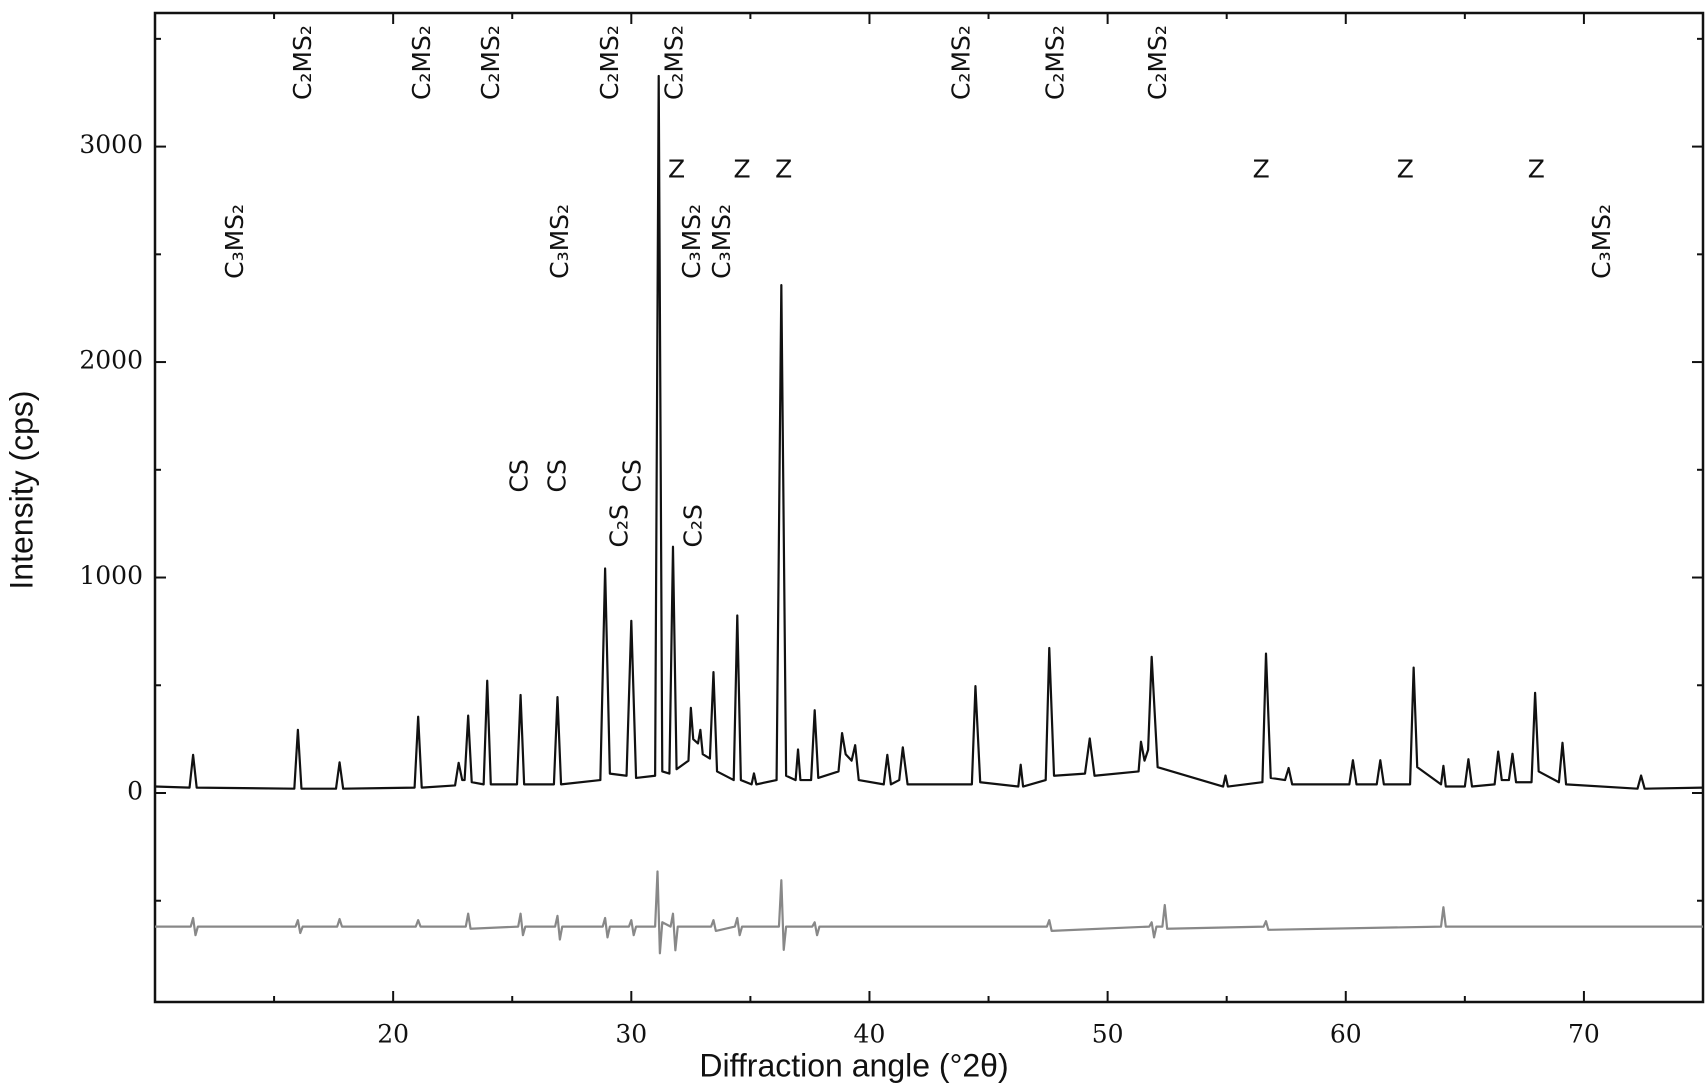  Describe the element at coordinates (135, 790) in the screenshot. I see `y-tick-label: 0` at that location.